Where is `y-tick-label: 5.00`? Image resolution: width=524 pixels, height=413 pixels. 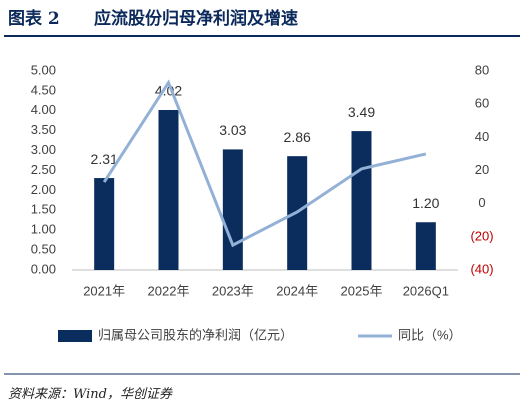 y-tick-label: 5.00 is located at coordinates (43, 69).